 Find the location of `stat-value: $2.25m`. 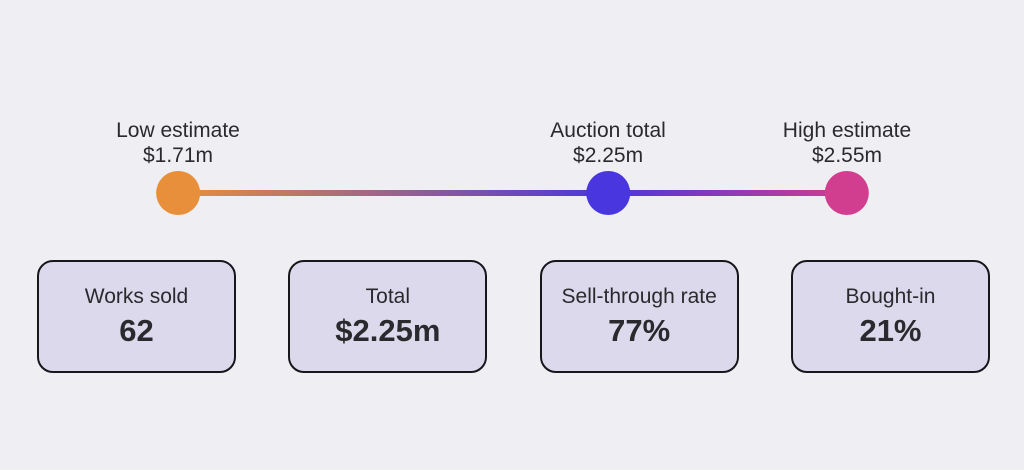

stat-value: $2.25m is located at coordinates (388, 330).